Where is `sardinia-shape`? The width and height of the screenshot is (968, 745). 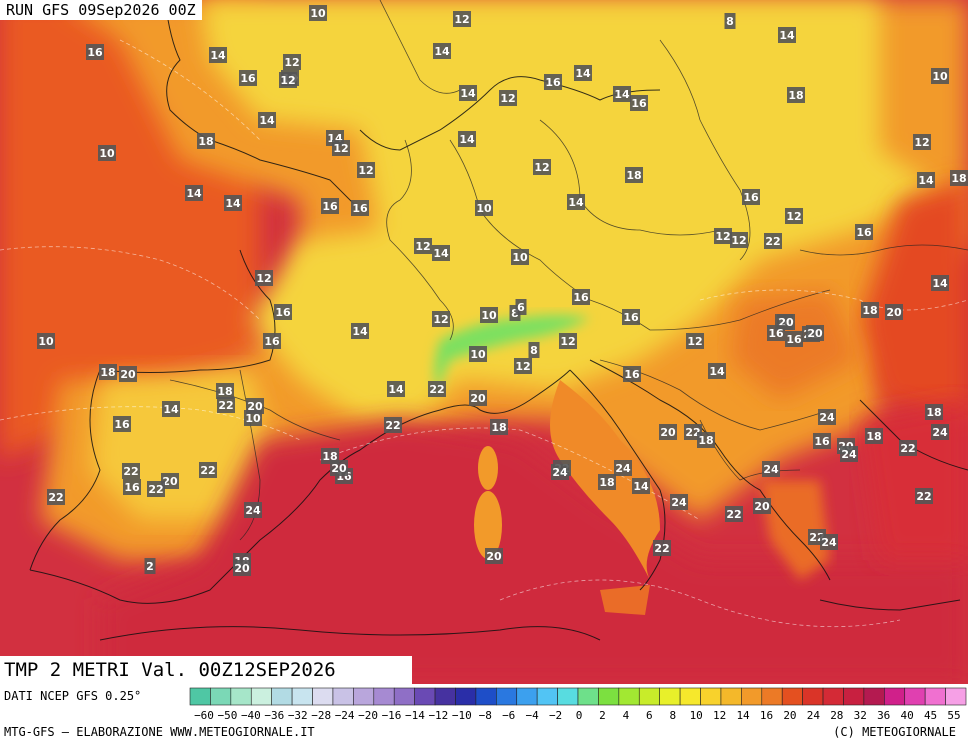 sardinia-shape is located at coordinates (488, 525).